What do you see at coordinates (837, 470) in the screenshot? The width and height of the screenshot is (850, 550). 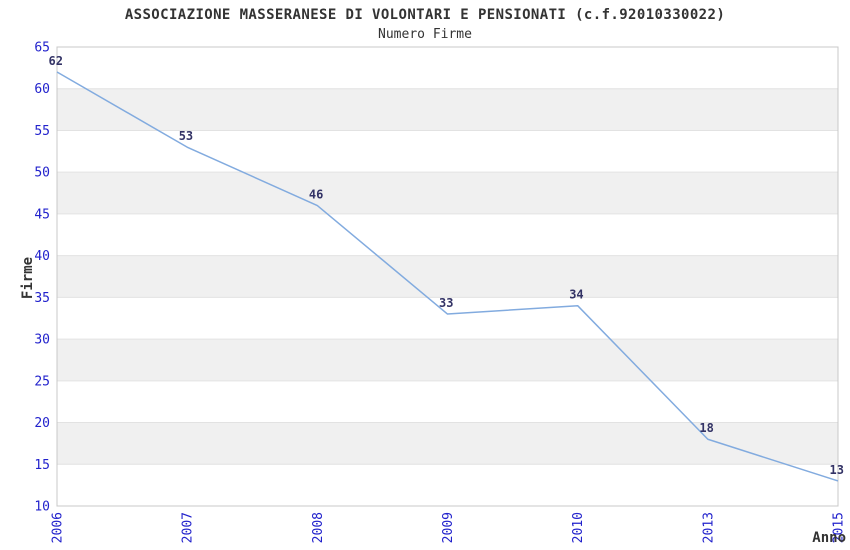 I see `data-point-label: 13` at bounding box center [837, 470].